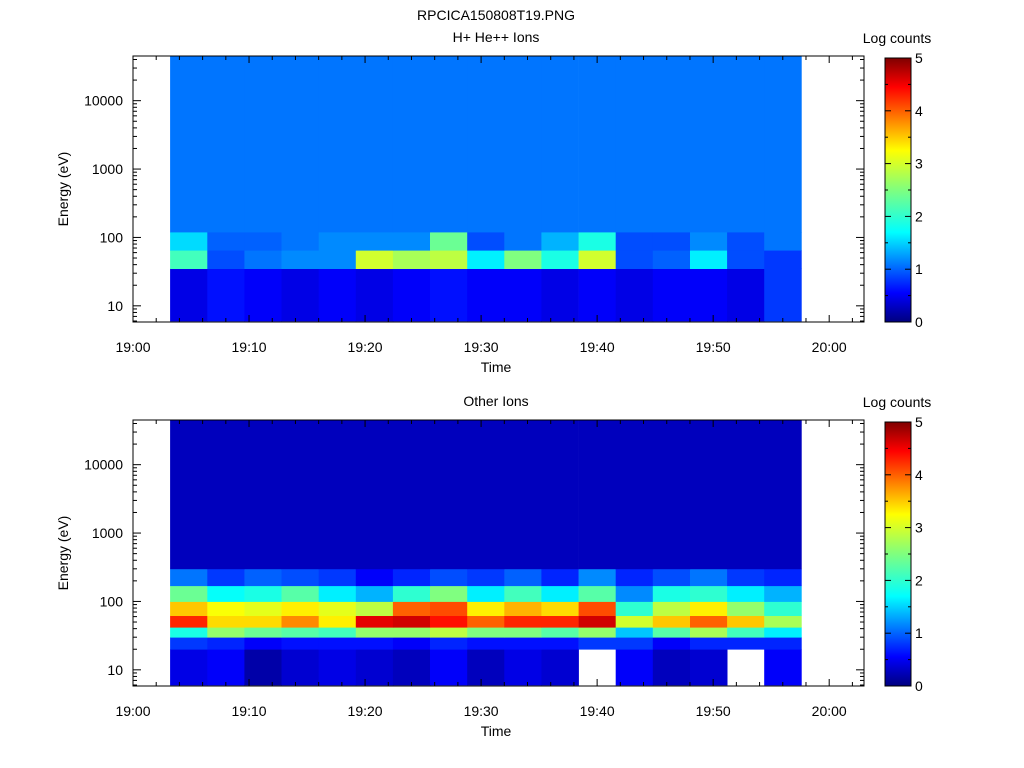 The height and width of the screenshot is (768, 1024). Describe the element at coordinates (897, 38) in the screenshot. I see `colorbar-label: Log counts` at that location.